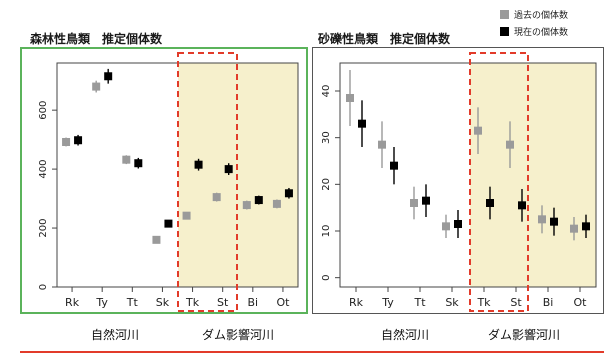  I want to click on gravel-xtick-label: Tt, so click(419, 302).